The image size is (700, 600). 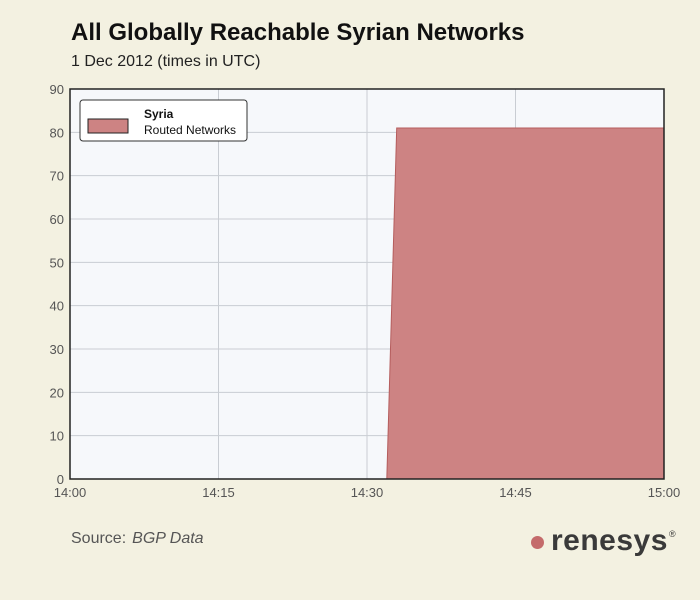 What do you see at coordinates (515, 492) in the screenshot?
I see `x-tick-label: 14:45` at bounding box center [515, 492].